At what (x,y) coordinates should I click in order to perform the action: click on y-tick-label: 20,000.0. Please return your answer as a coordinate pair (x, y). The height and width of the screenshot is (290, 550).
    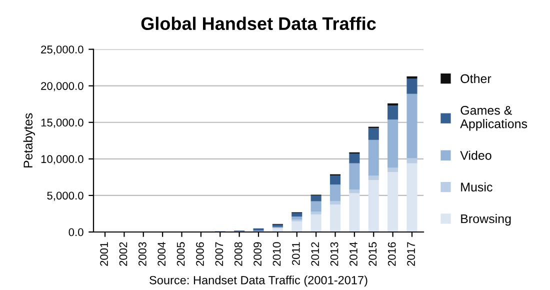
    Looking at the image, I should click on (62, 87).